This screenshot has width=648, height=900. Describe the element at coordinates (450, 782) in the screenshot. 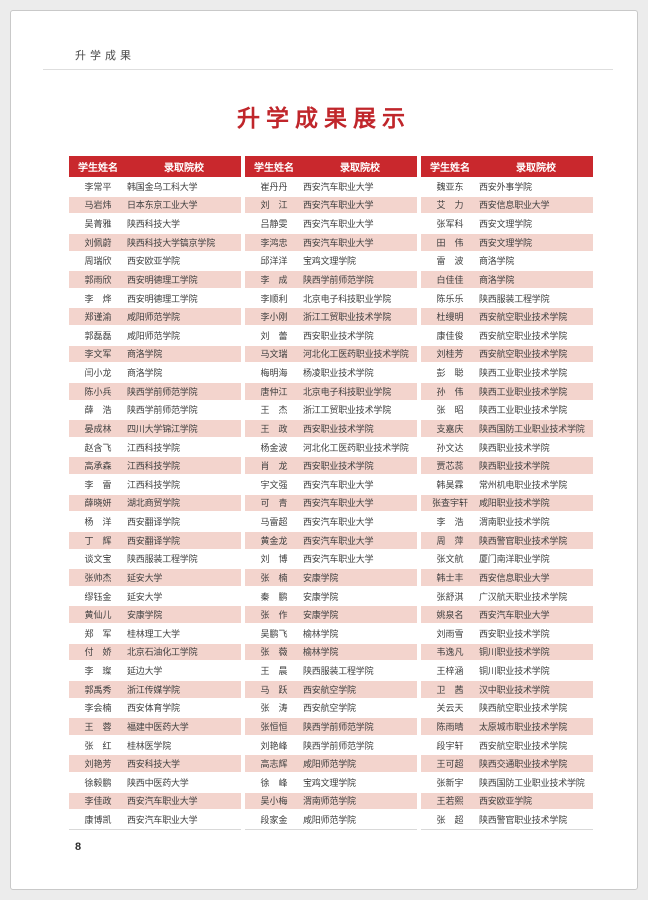

I see `student-name-cell: 张新宇` at that location.